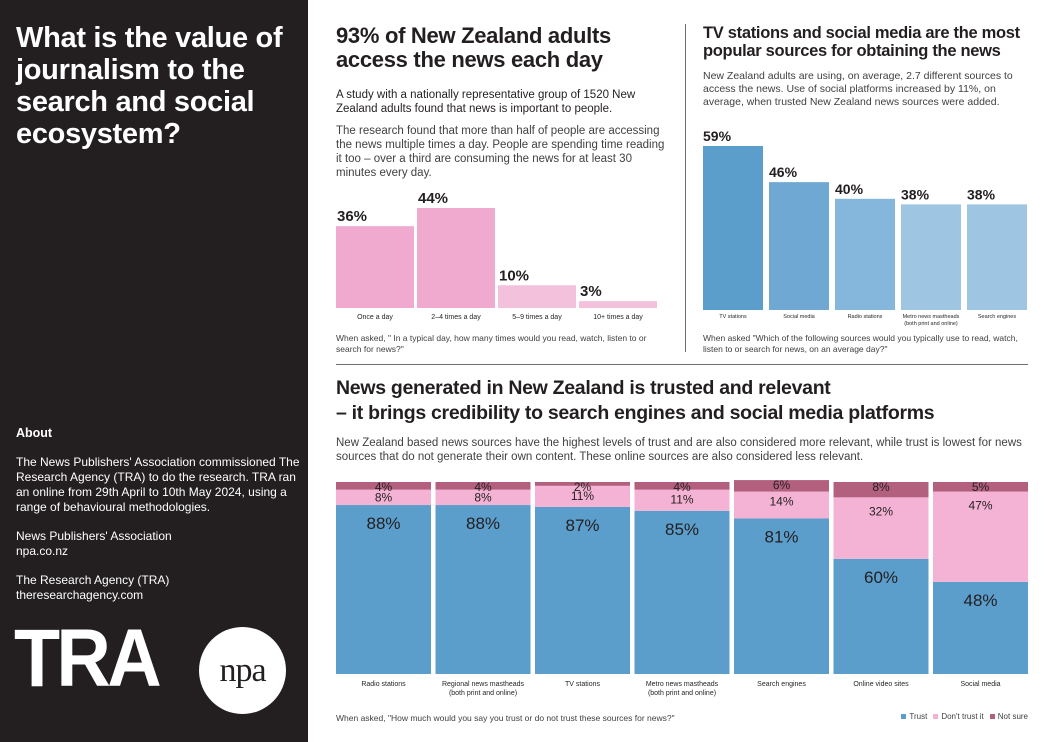 The height and width of the screenshot is (742, 1050). Describe the element at coordinates (685, 188) in the screenshot. I see `vertical-divider` at that location.